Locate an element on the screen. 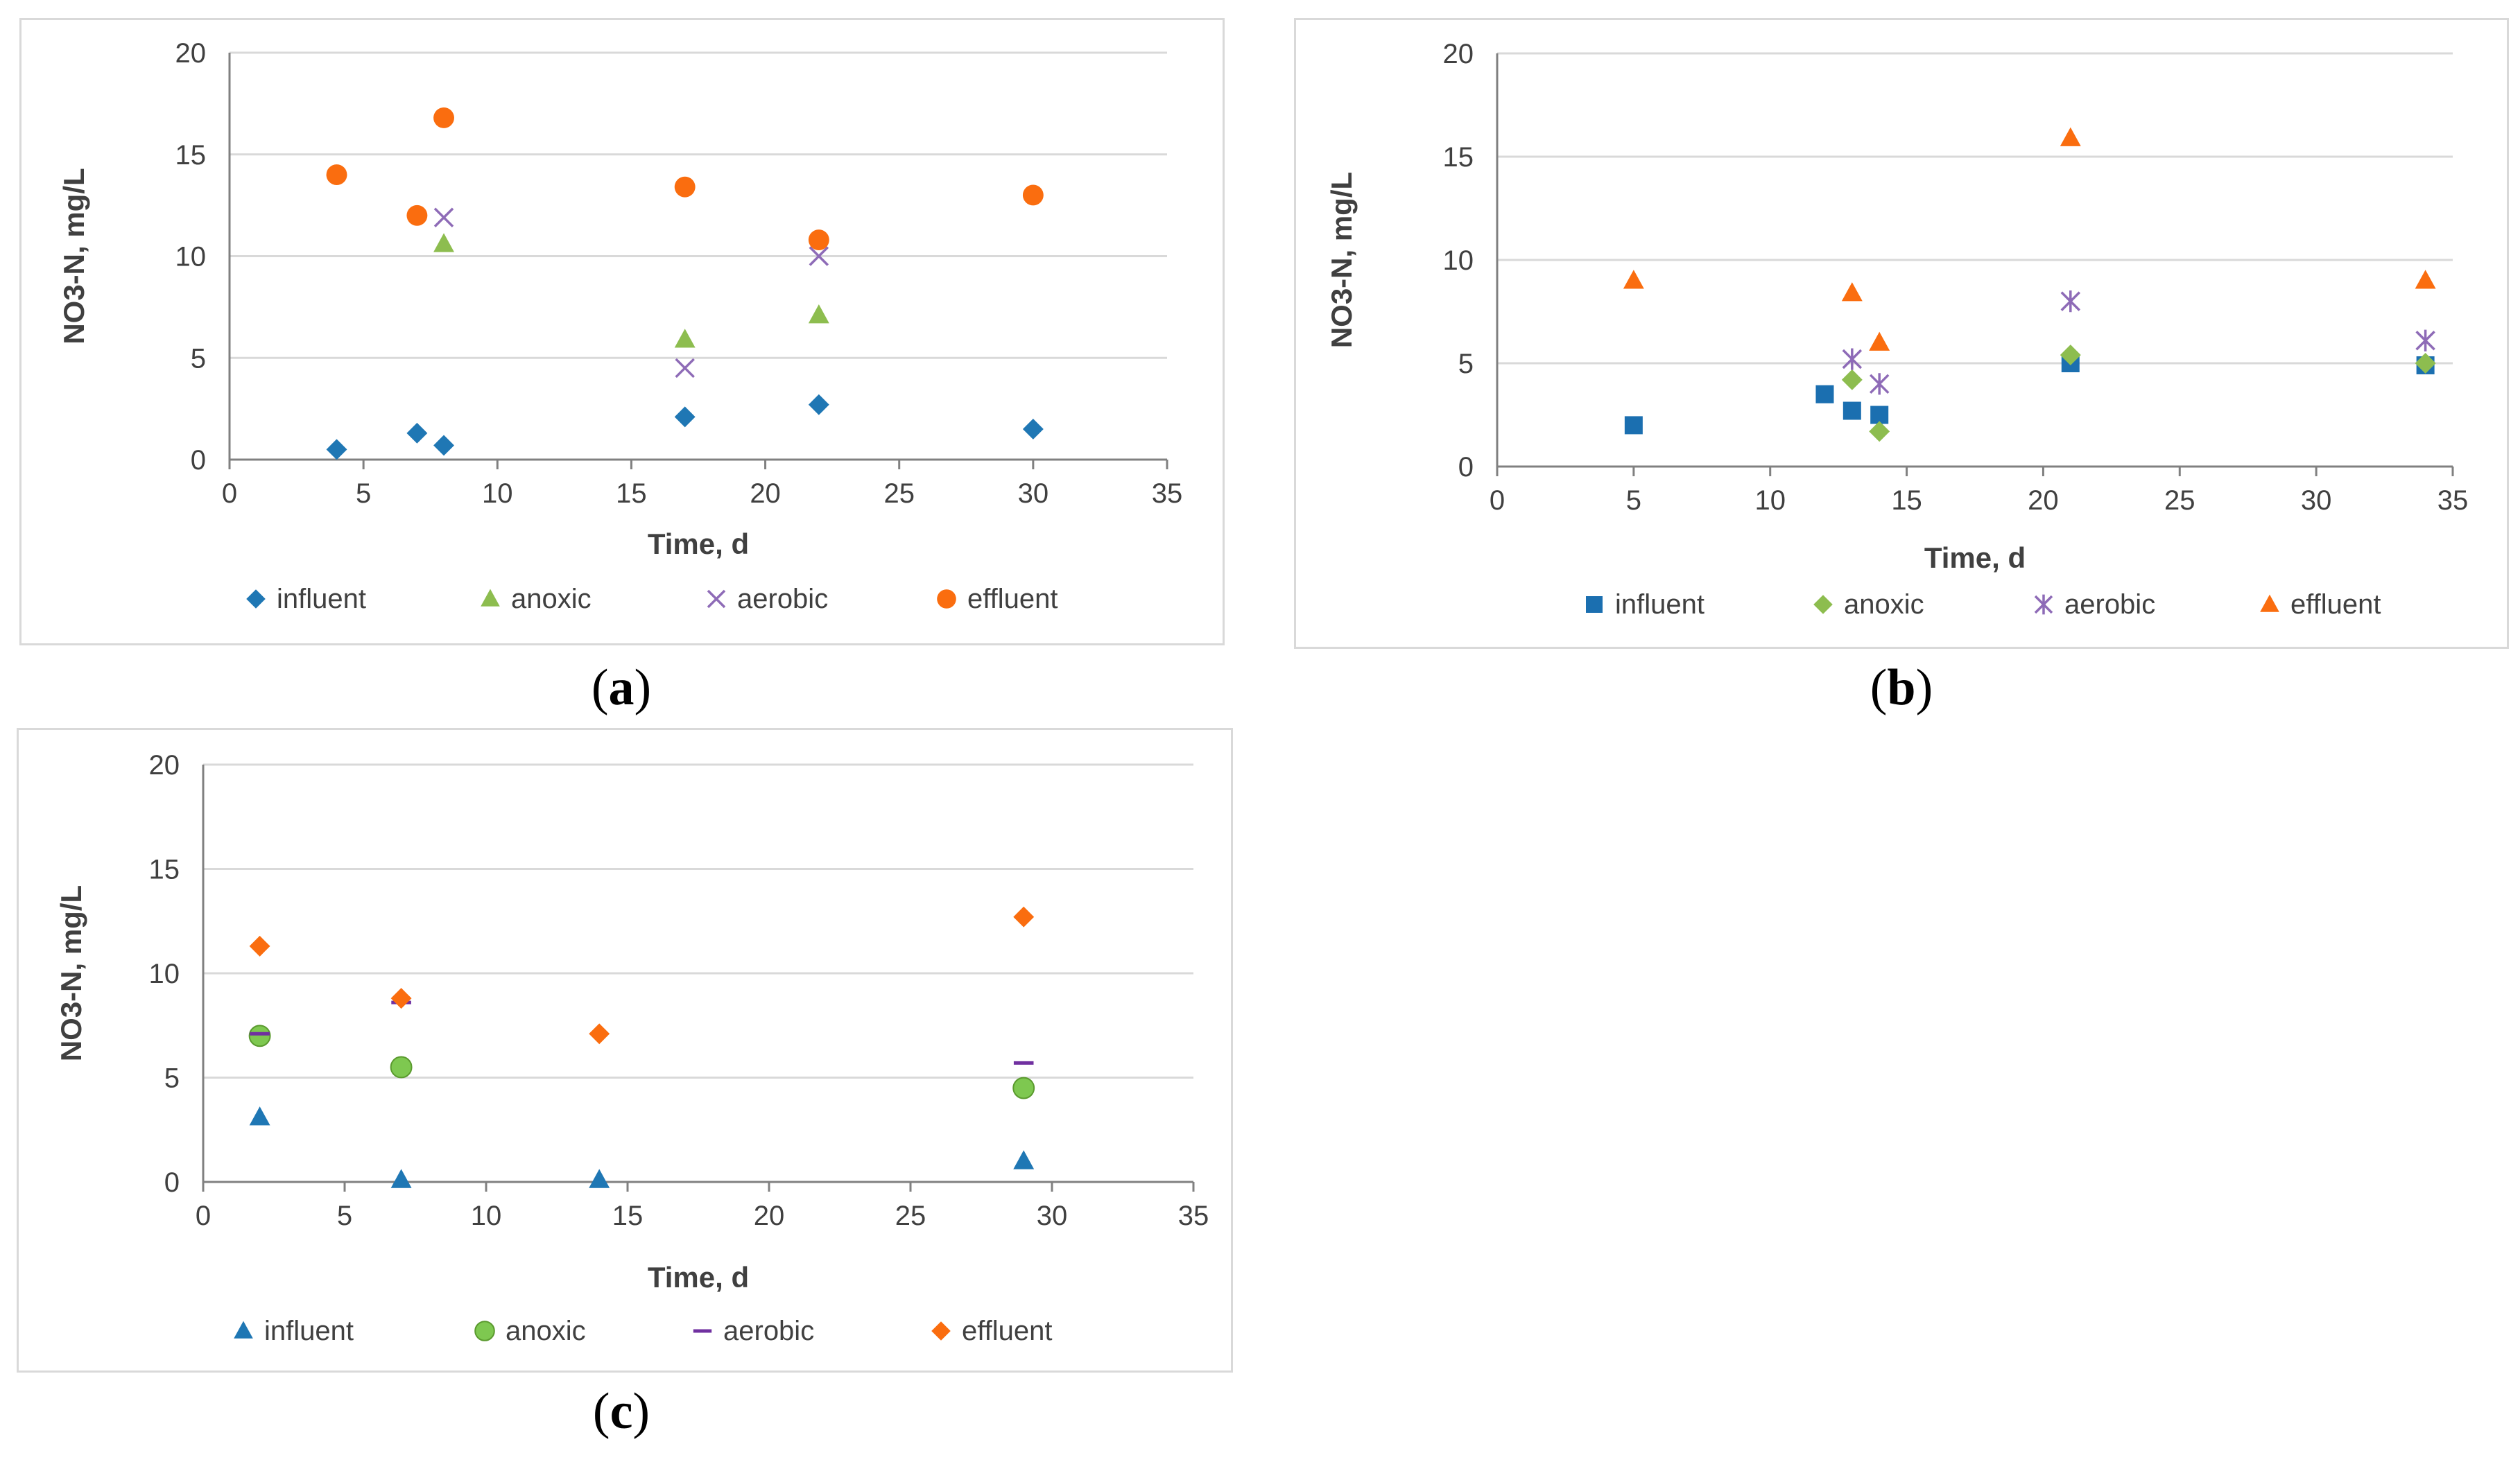 This screenshot has width=2520, height=1462. chart-a-legend: influent anoxic aerobic effluent is located at coordinates (652, 599).